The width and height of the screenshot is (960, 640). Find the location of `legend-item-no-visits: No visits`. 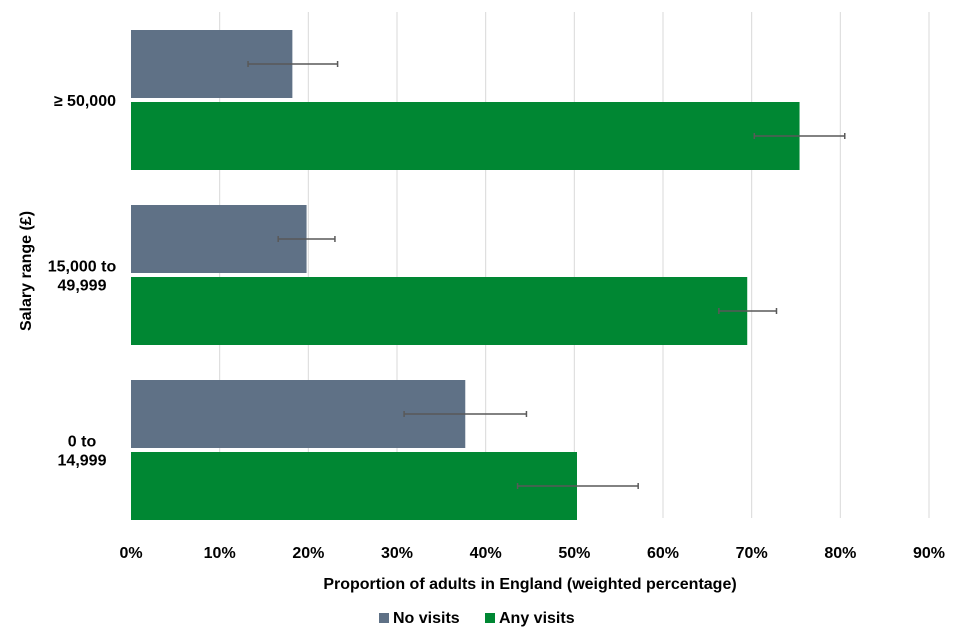

legend-item-no-visits: No visits is located at coordinates (419, 618).